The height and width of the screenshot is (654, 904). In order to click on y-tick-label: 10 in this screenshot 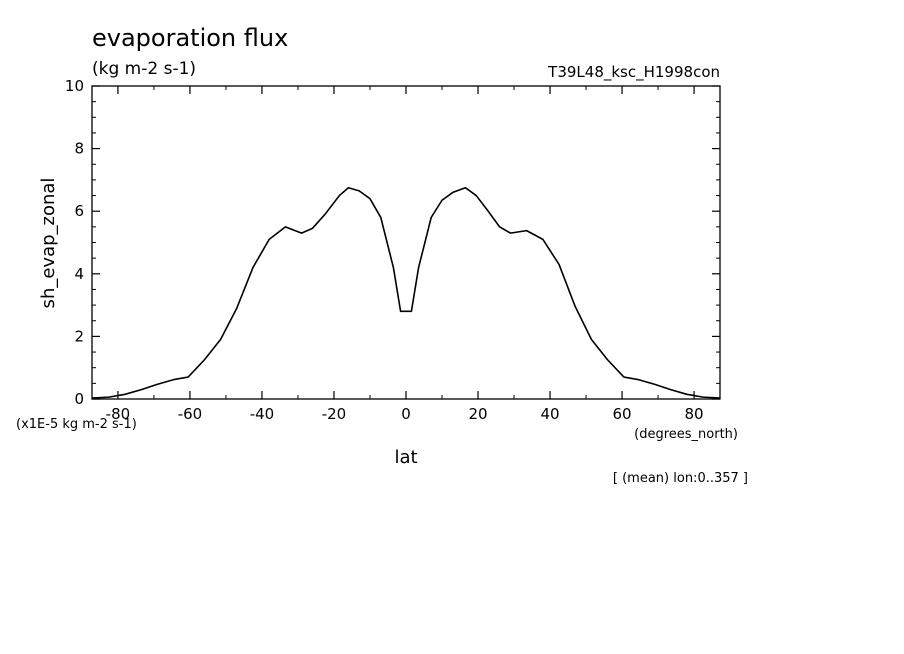, I will do `click(74, 86)`.